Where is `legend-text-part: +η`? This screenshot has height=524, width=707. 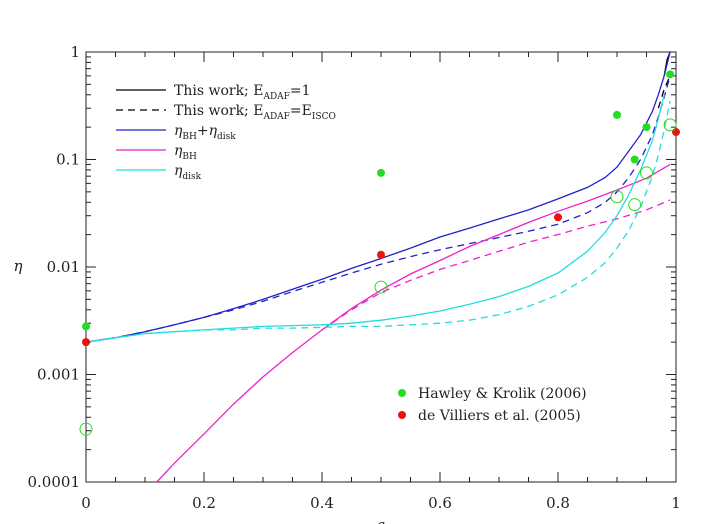 legend-text-part: +η is located at coordinates (207, 131).